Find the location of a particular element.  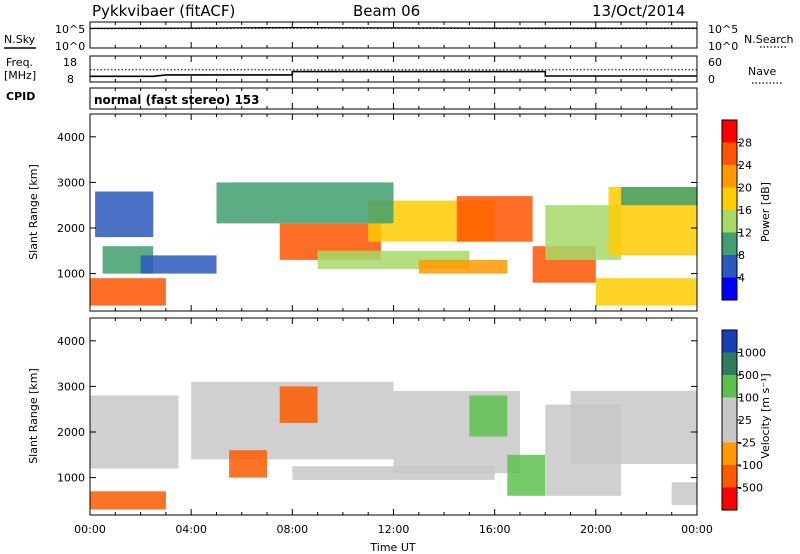

colorbar-tick-label: -100 is located at coordinates (750, 465).